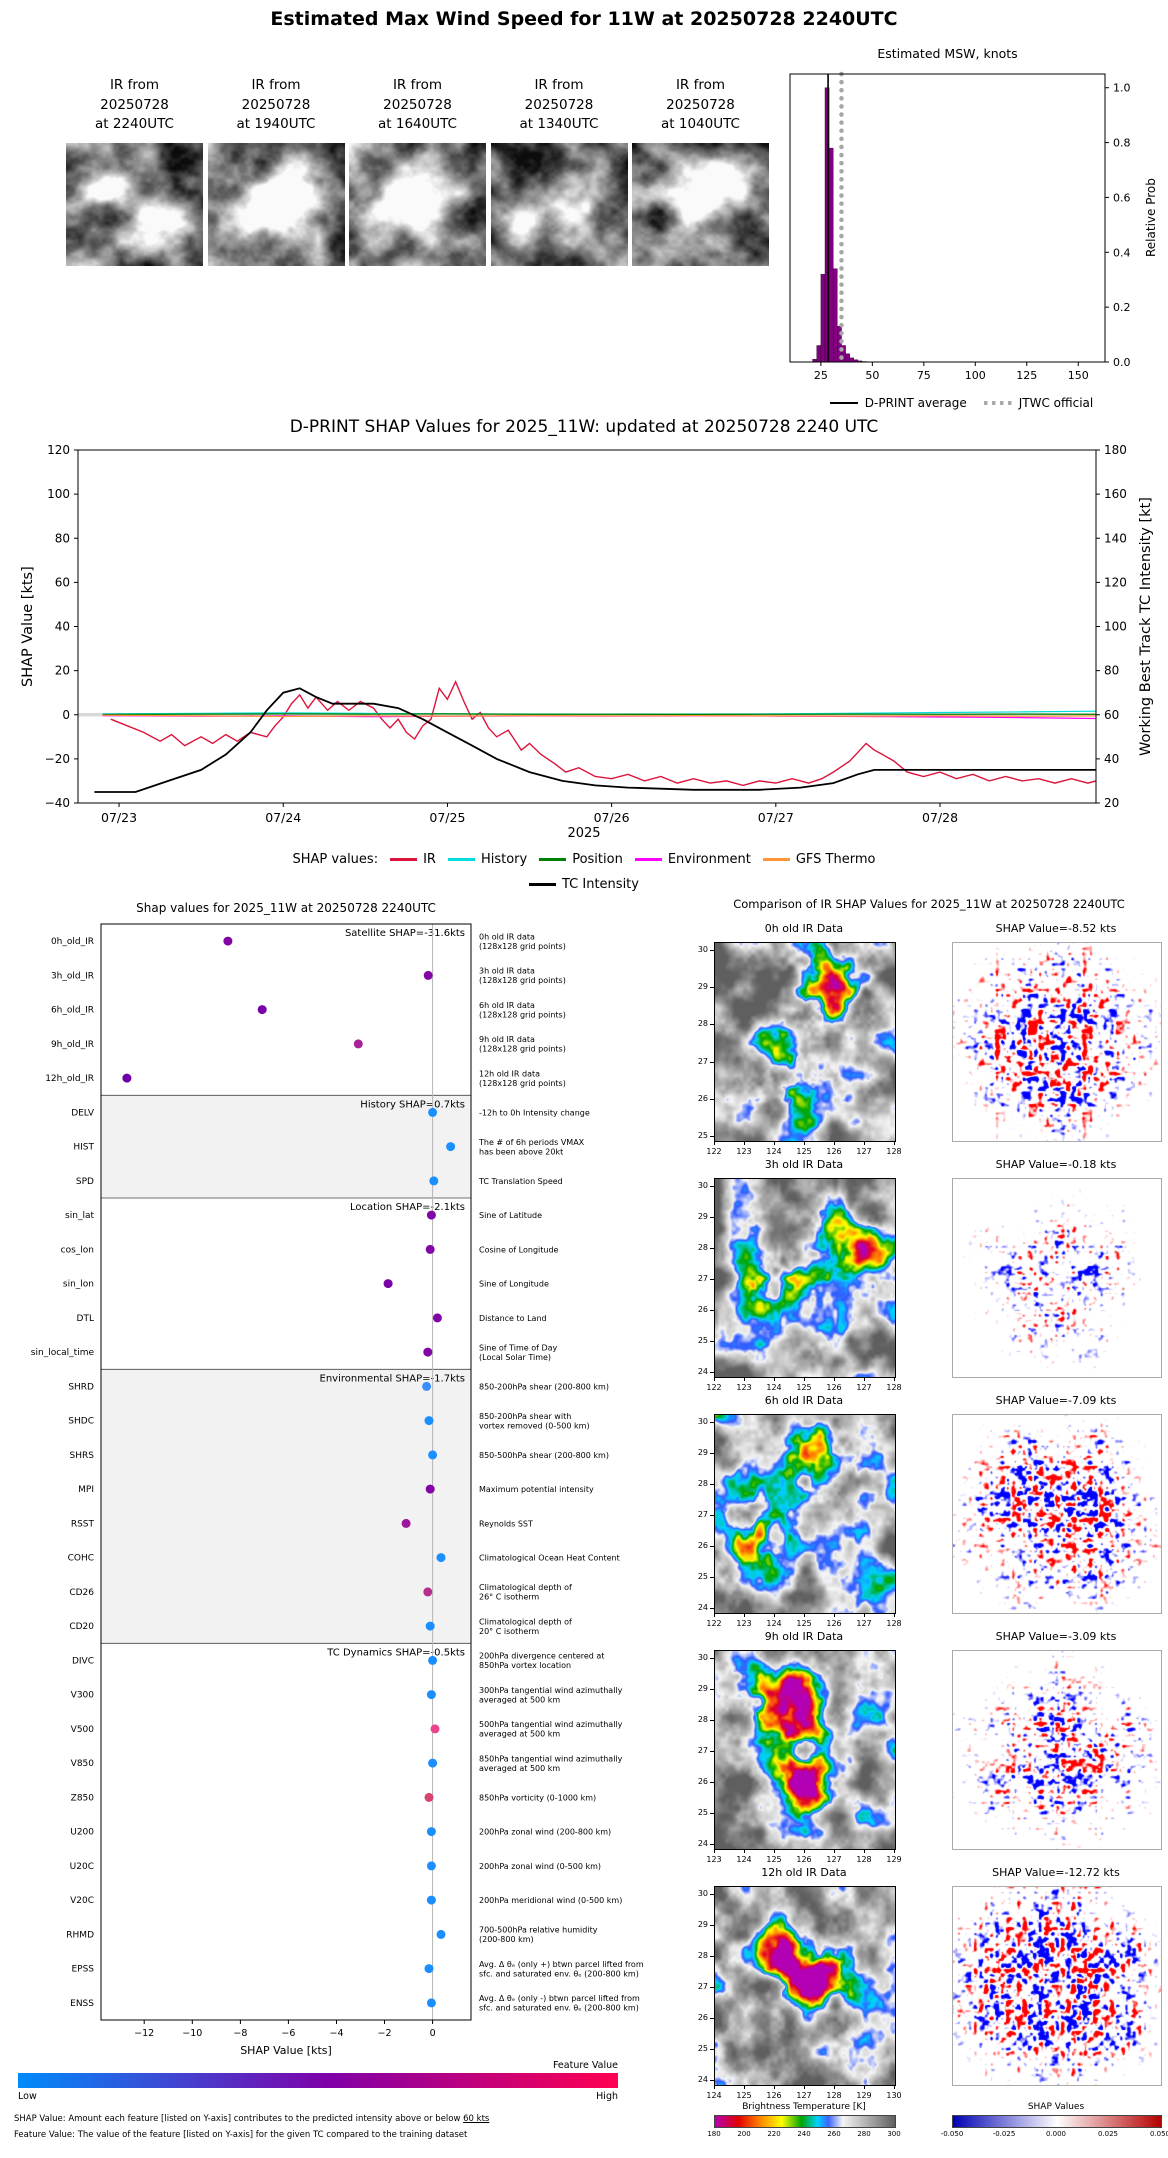 The height and width of the screenshot is (2158, 1168). Describe the element at coordinates (521, 1151) in the screenshot. I see `dotplot-feature-desc: has been above 20kt` at that location.